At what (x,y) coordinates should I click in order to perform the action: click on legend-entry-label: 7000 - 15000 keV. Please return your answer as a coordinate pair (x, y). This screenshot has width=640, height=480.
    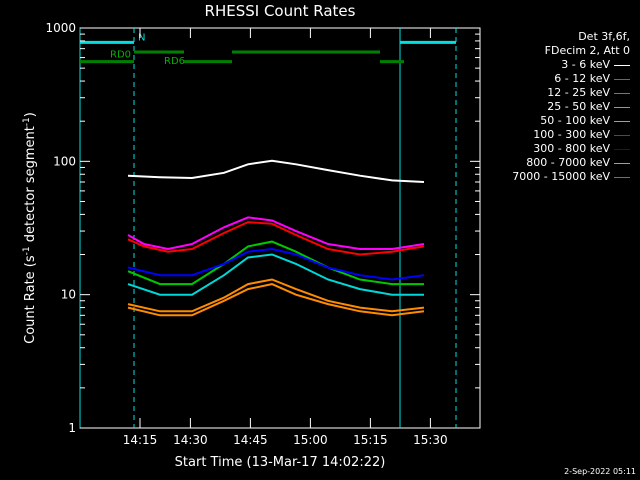
    Looking at the image, I should click on (561, 176).